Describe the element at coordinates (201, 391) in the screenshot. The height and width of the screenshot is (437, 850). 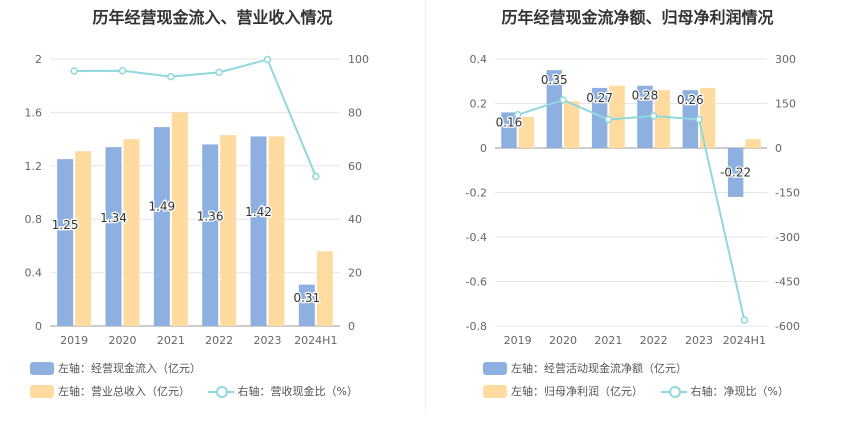
I see `legend-row: 左轴：营业总收入（亿元） 右轴：营收现金比（%）` at that location.